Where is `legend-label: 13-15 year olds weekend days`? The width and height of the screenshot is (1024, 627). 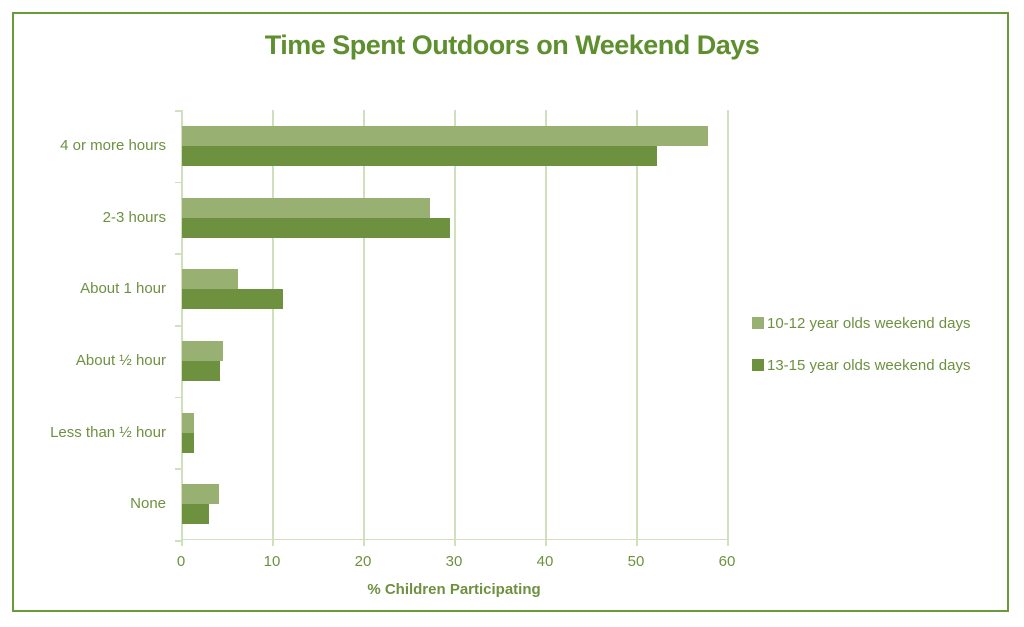 legend-label: 13-15 year olds weekend days is located at coordinates (869, 365).